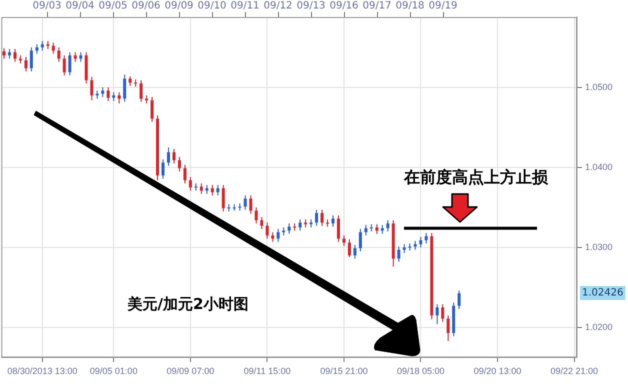 Image resolution: width=628 pixels, height=388 pixels. Describe the element at coordinates (114, 371) in the screenshot. I see `x-tick-label: 09/05 01:00` at that location.